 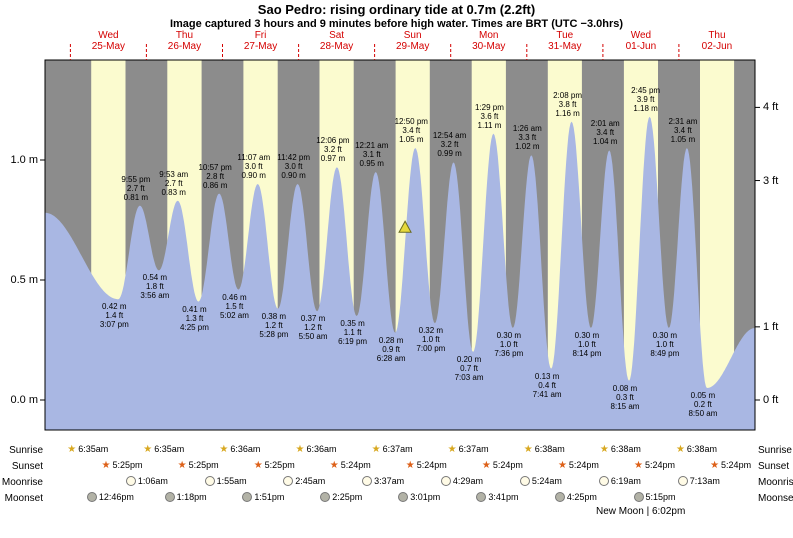 I want to click on high-tide-label: 12:54 am 3.2 ft 0.99 m, so click(x=449, y=145).